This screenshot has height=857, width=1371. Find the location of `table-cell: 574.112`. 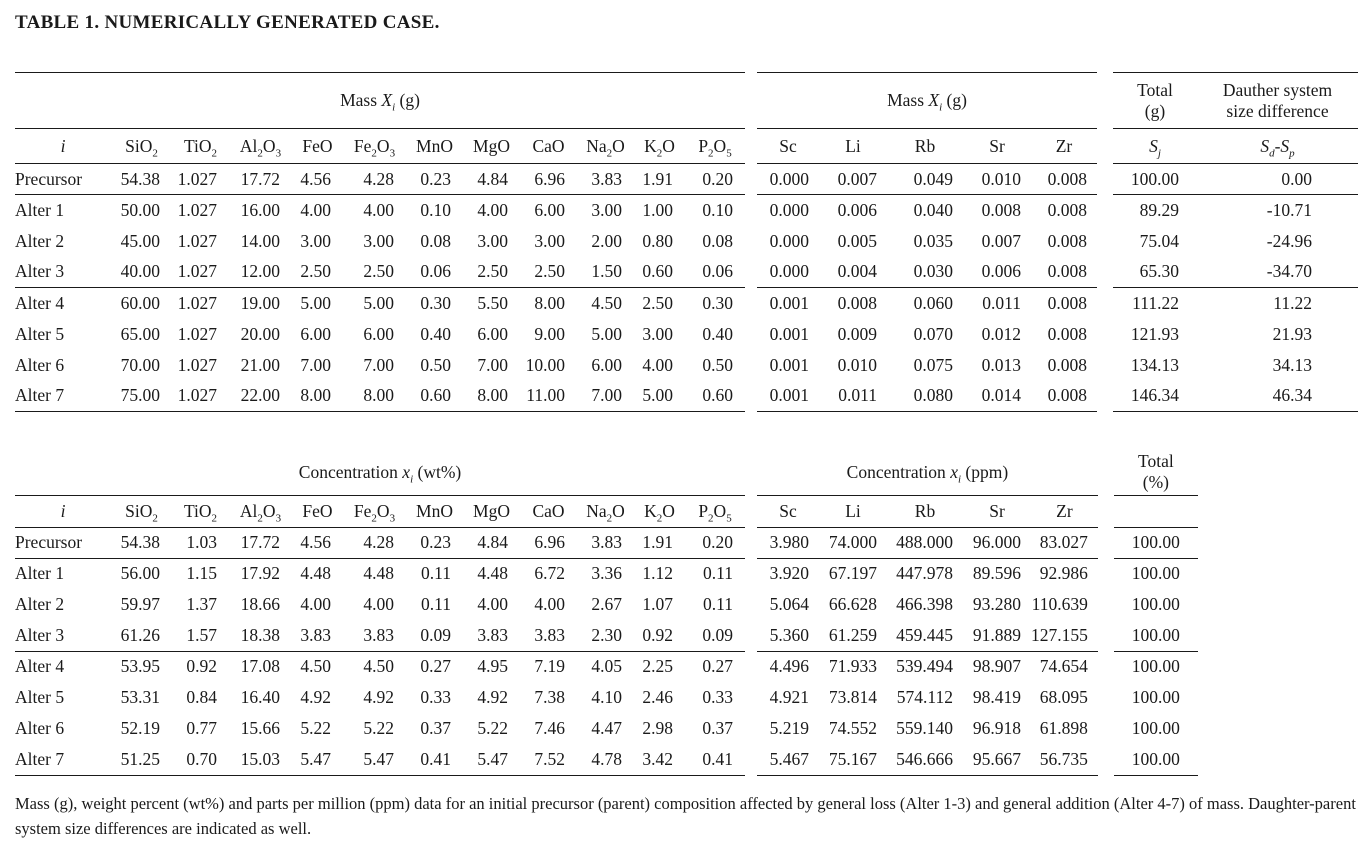

table-cell: 574.112 is located at coordinates (924, 697).